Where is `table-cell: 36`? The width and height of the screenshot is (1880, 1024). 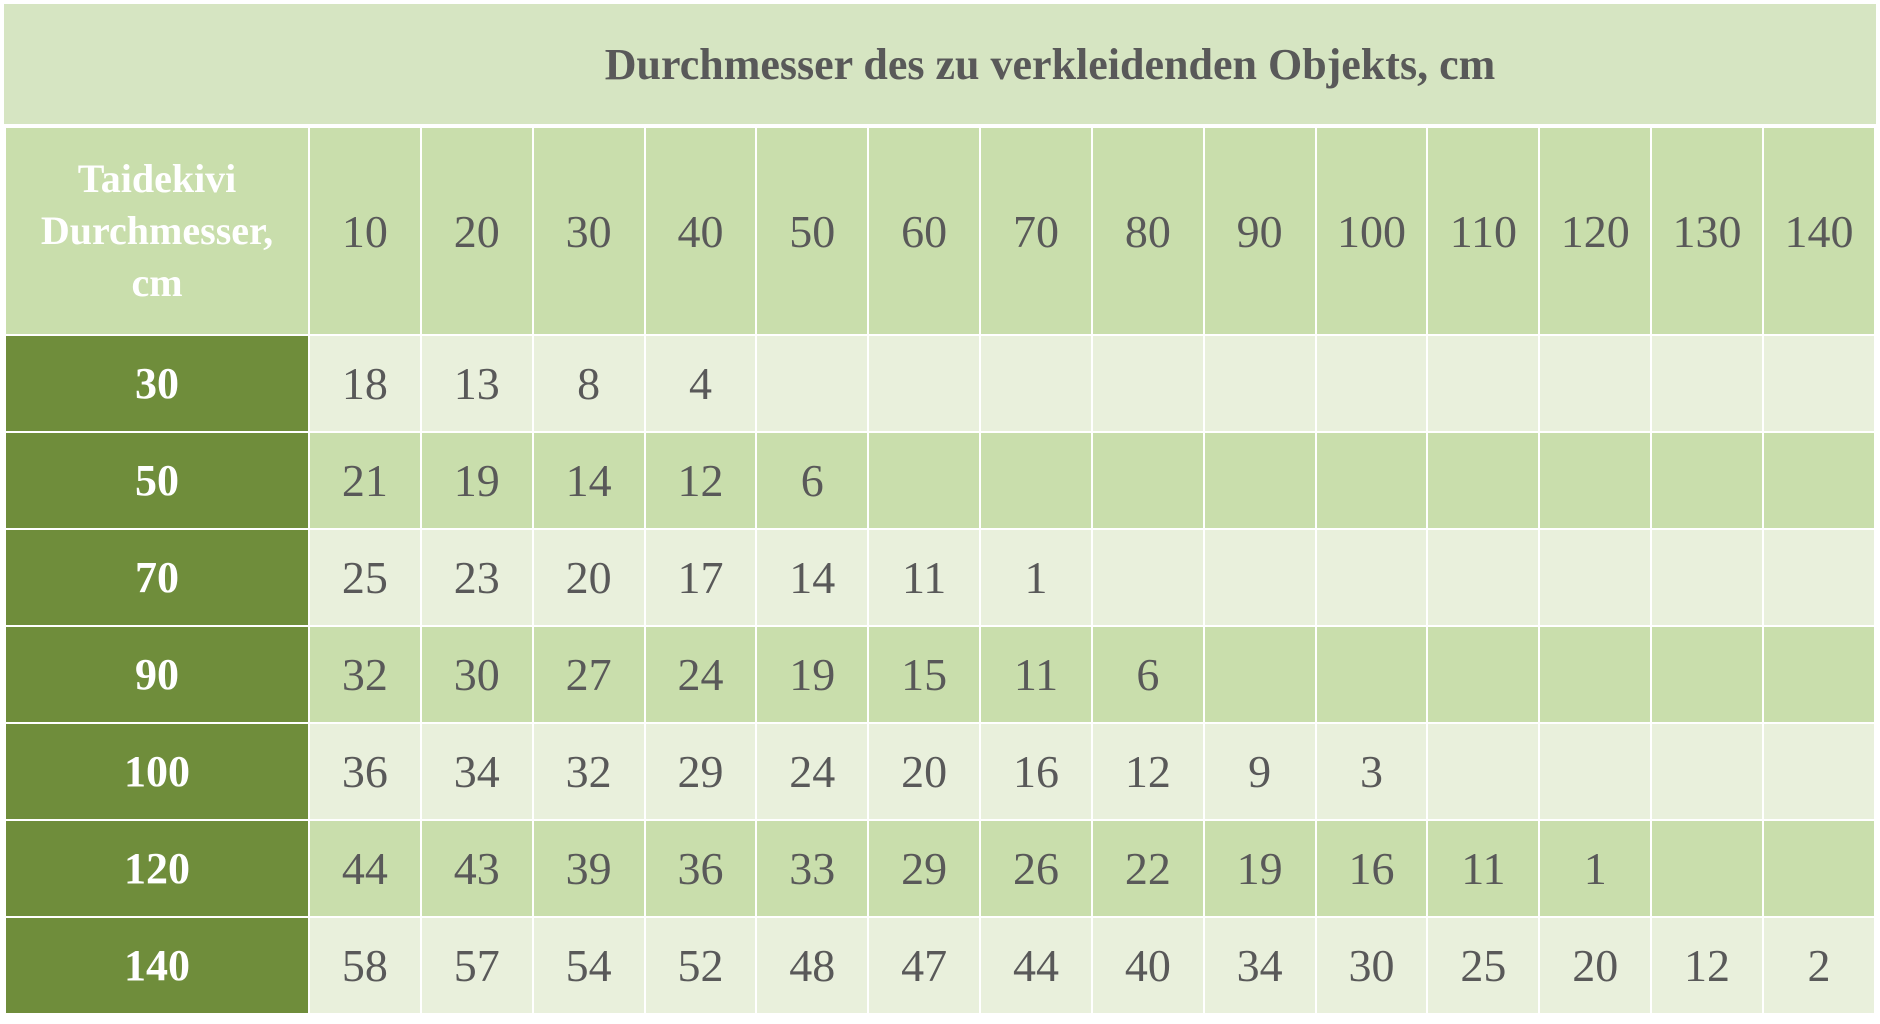 table-cell: 36 is located at coordinates (700, 868).